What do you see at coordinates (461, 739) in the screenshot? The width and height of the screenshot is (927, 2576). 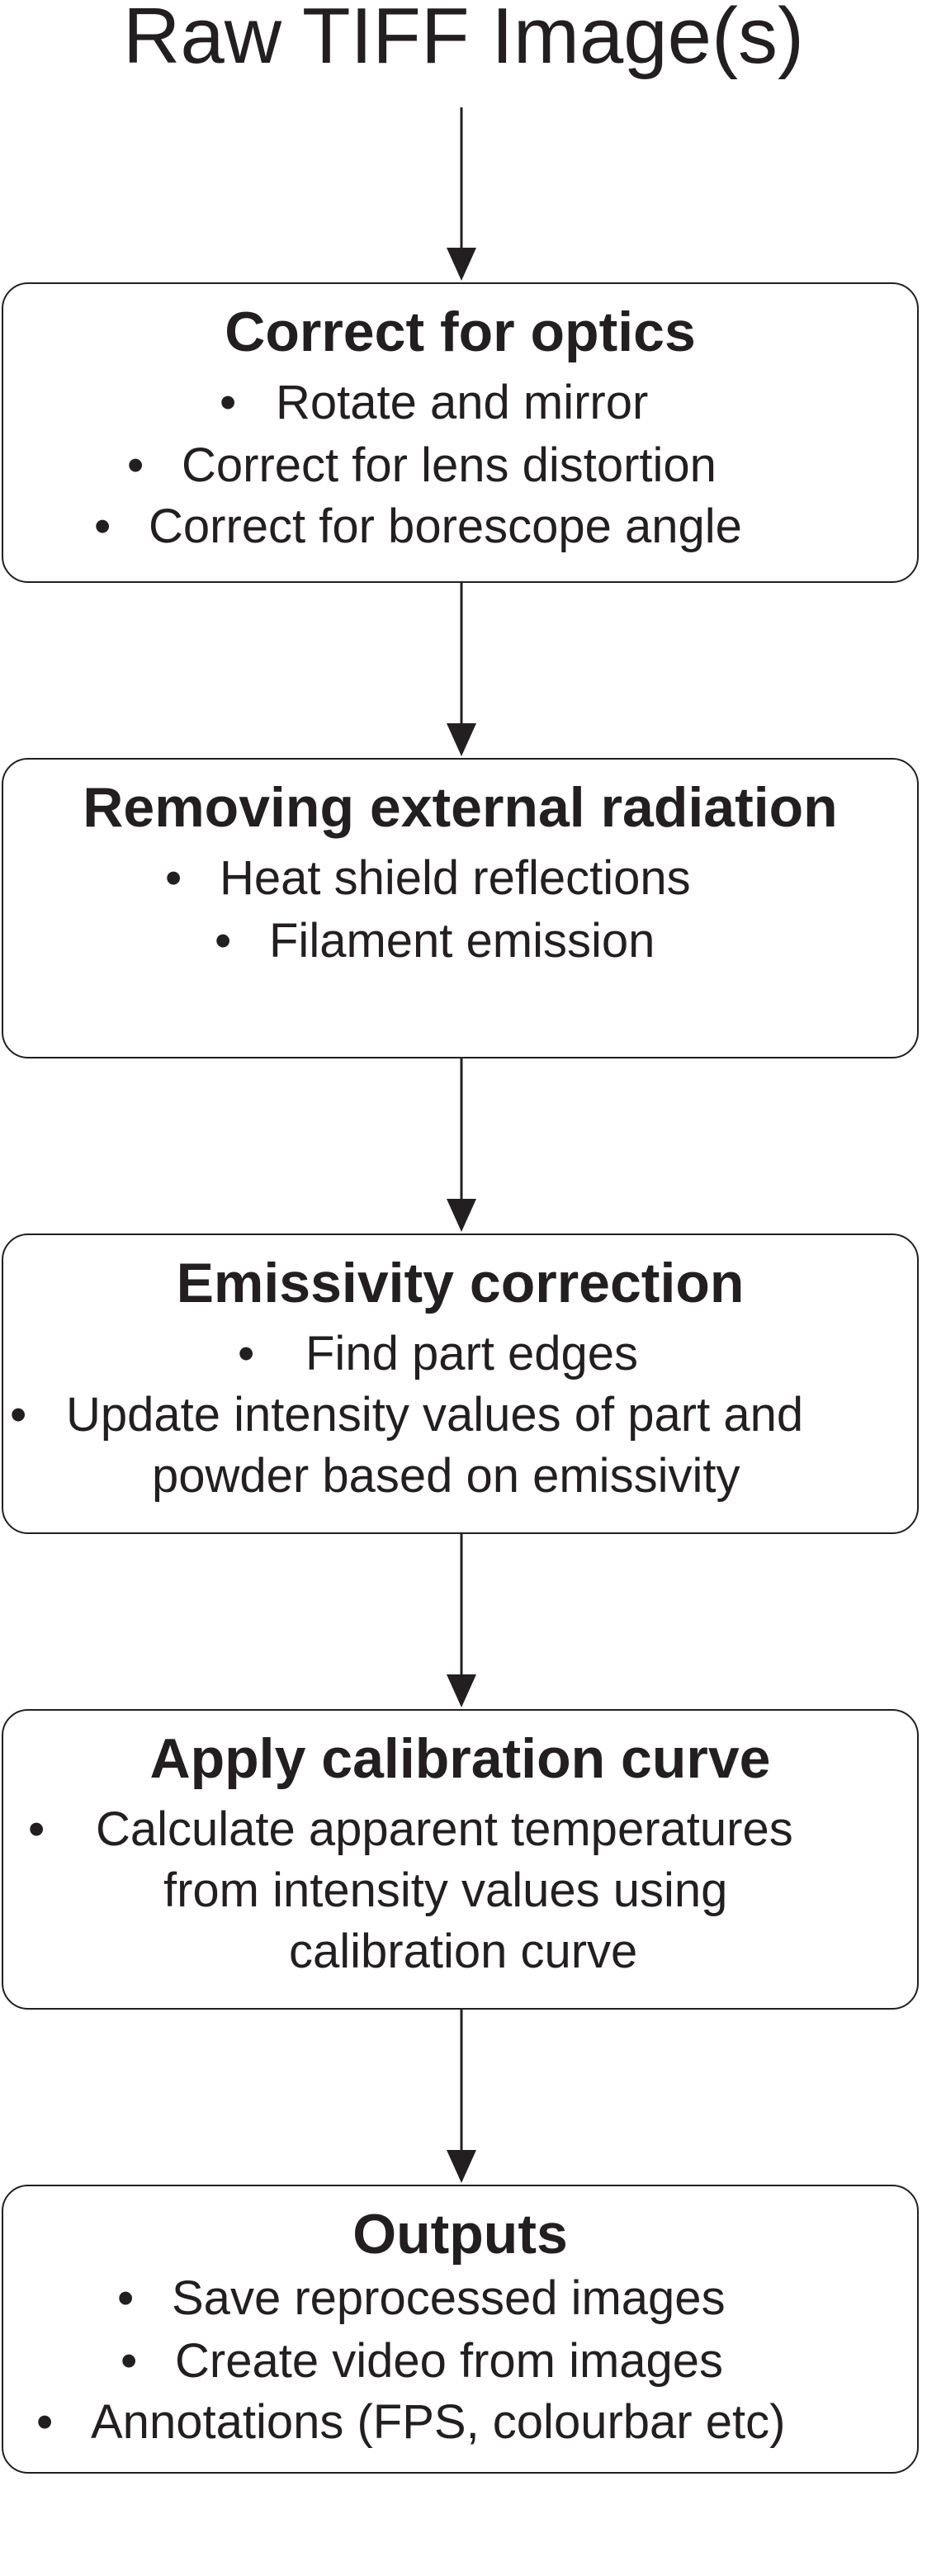 I see `arrow-2-head` at bounding box center [461, 739].